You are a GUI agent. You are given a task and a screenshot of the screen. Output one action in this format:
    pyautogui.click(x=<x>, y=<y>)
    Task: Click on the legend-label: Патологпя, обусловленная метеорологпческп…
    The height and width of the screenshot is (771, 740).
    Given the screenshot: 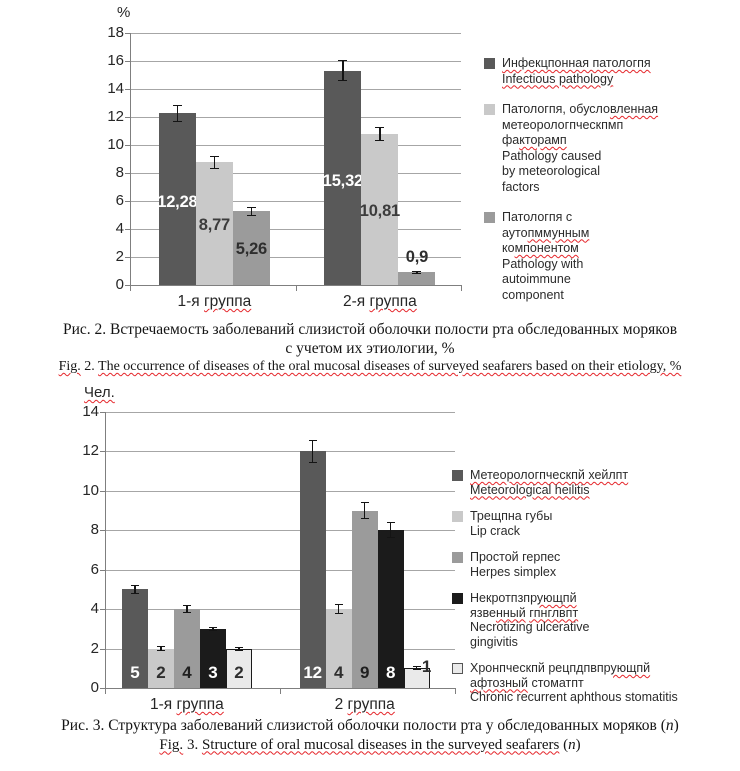 What is the action you would take?
    pyautogui.click(x=619, y=148)
    